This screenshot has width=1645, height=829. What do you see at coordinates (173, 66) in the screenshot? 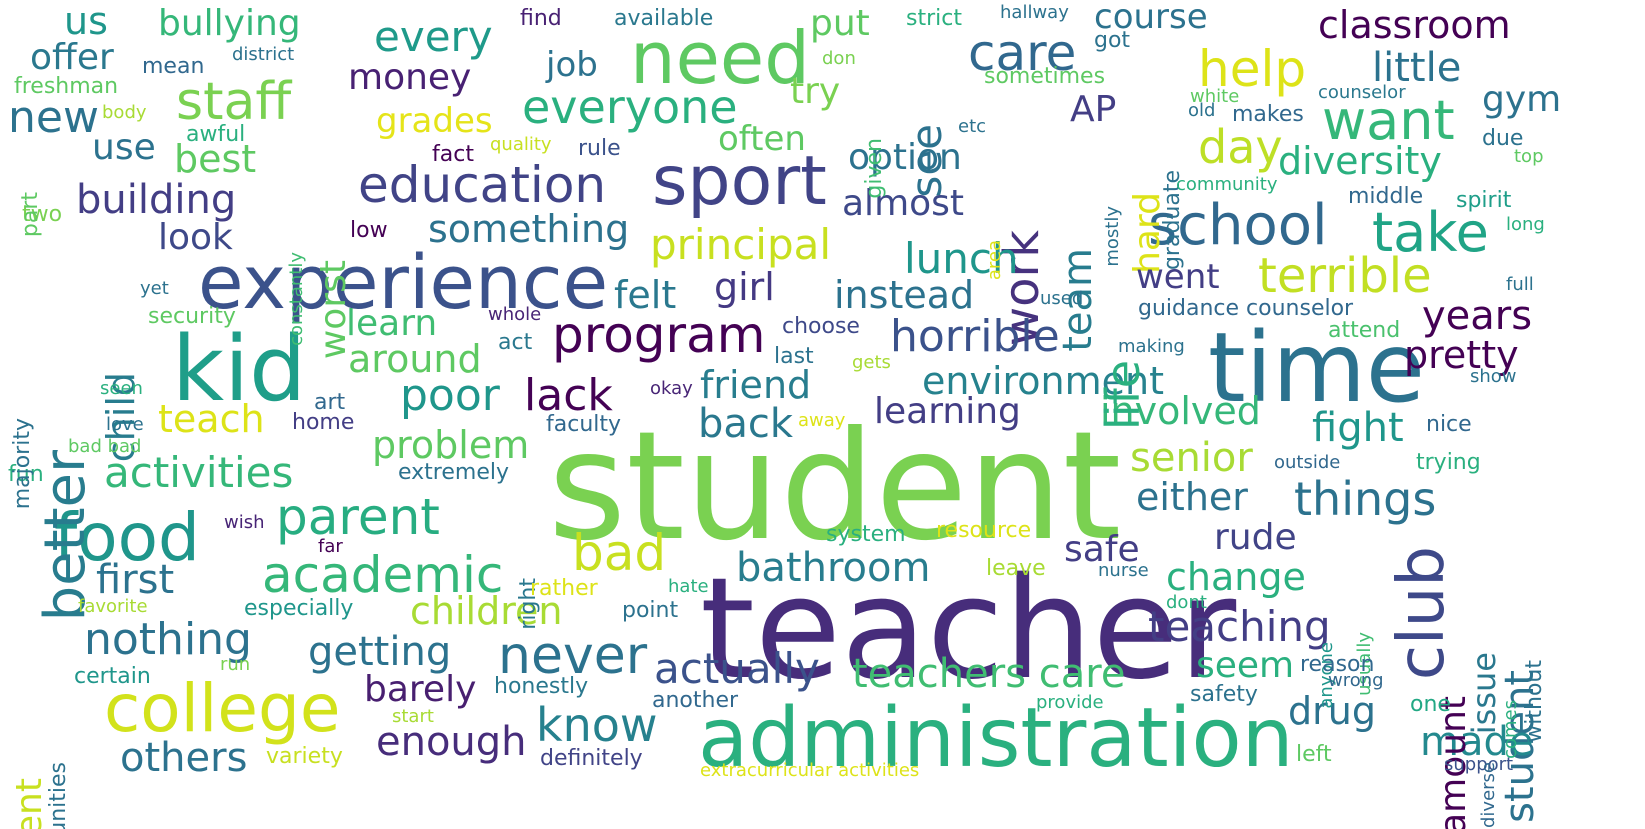
I see `word-mean: mean` at bounding box center [173, 66].